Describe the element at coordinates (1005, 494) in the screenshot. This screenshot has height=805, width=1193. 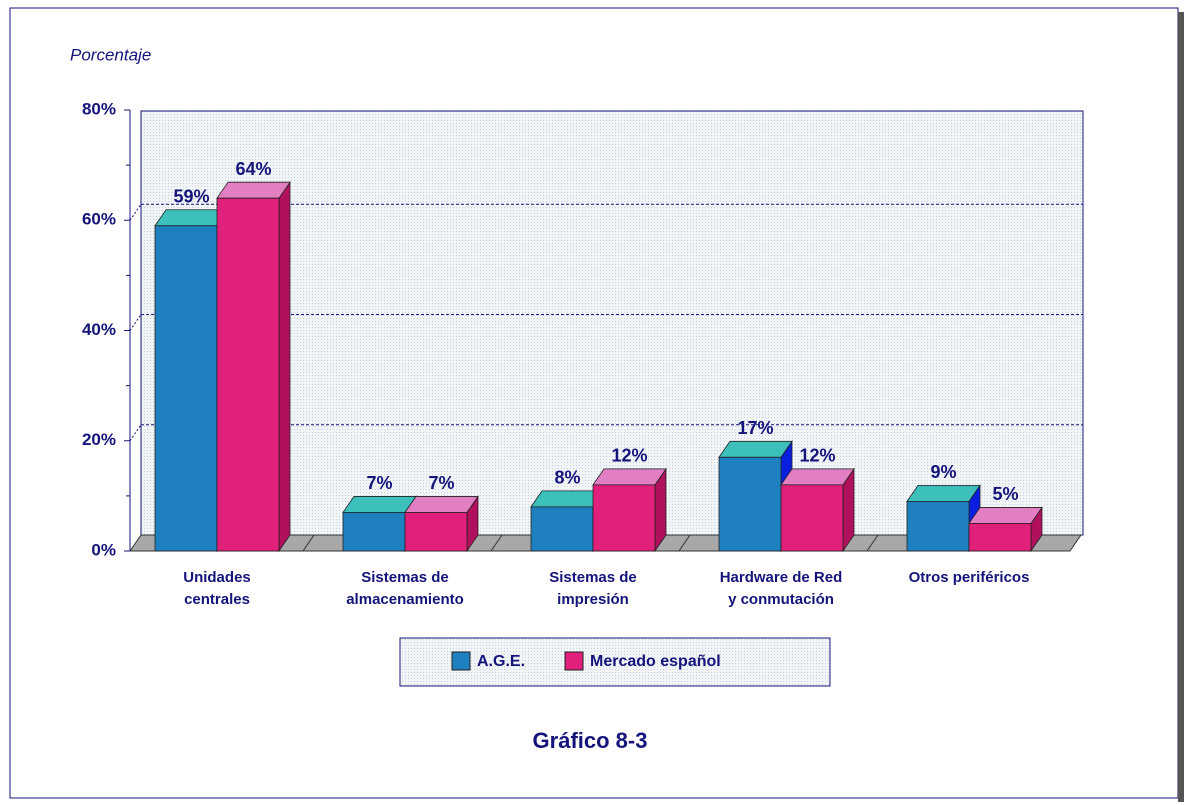
I see `value-label: 5%` at that location.